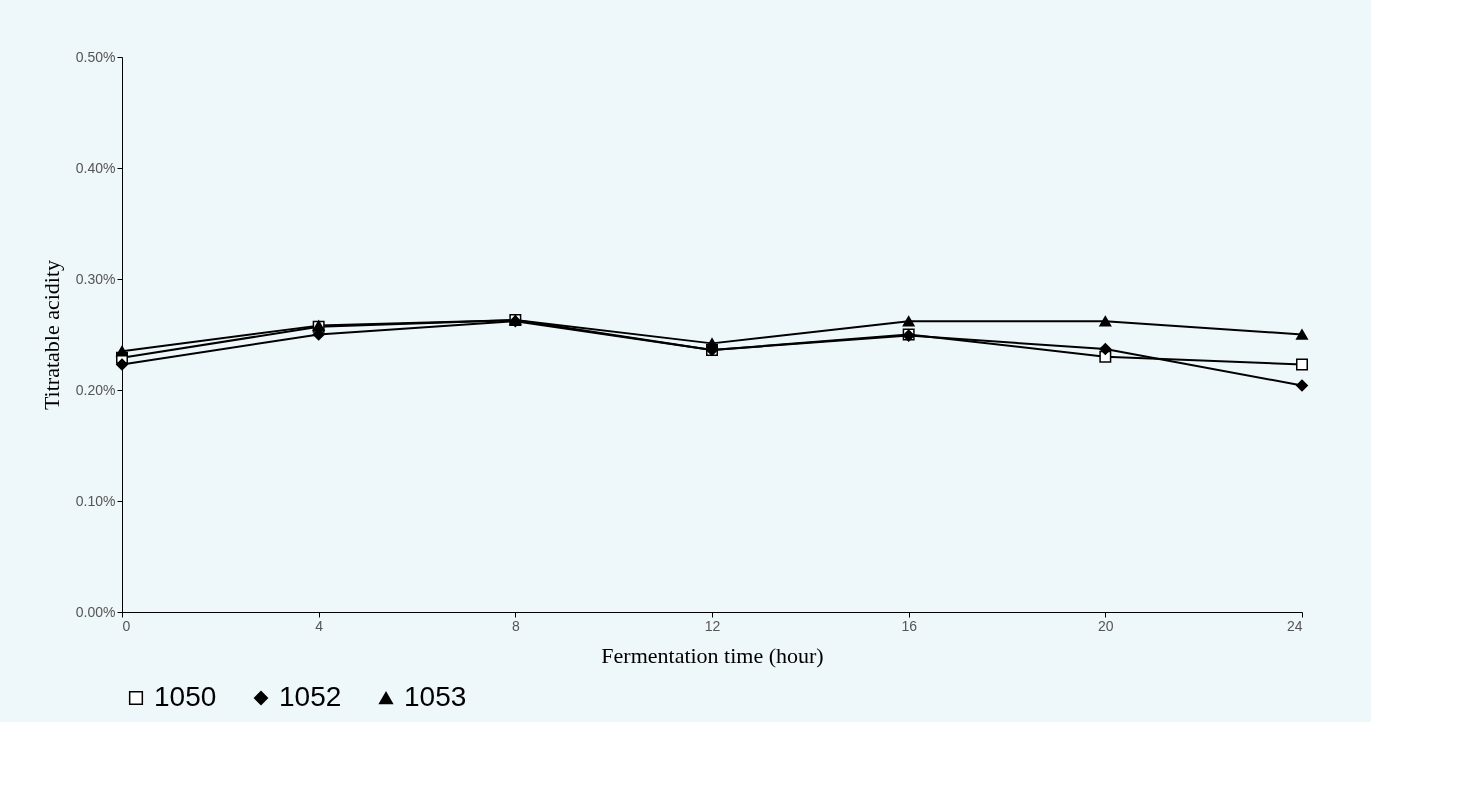 The height and width of the screenshot is (802, 1470). What do you see at coordinates (712, 625) in the screenshot?
I see `x-tick-label: 12` at bounding box center [712, 625].